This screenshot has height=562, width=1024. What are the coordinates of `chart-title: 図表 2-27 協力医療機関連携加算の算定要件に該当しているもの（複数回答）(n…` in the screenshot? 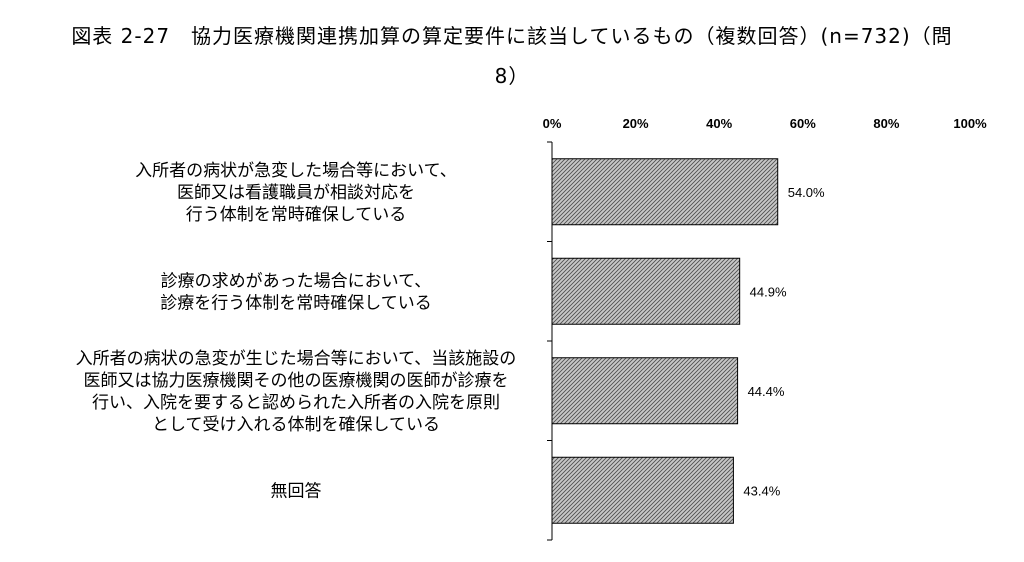 It's located at (512, 56).